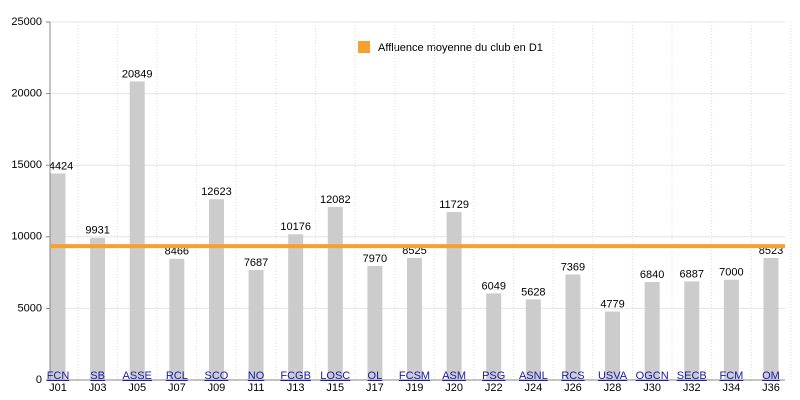 The height and width of the screenshot is (400, 800). Describe the element at coordinates (613, 376) in the screenshot. I see `team-label: USVA` at that location.